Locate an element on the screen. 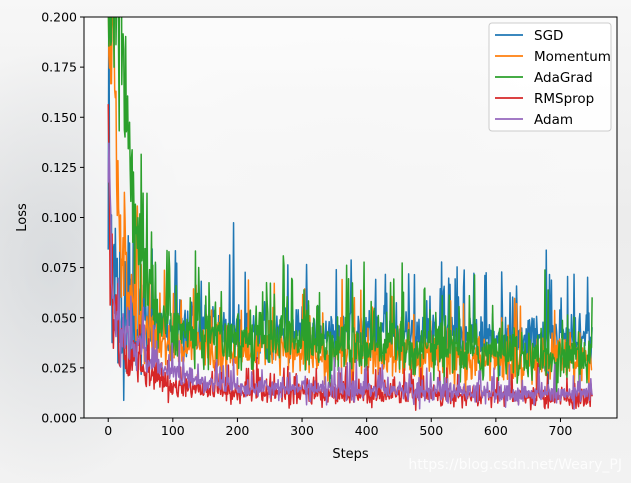  legend-entry-adam: Adam is located at coordinates (534, 120).